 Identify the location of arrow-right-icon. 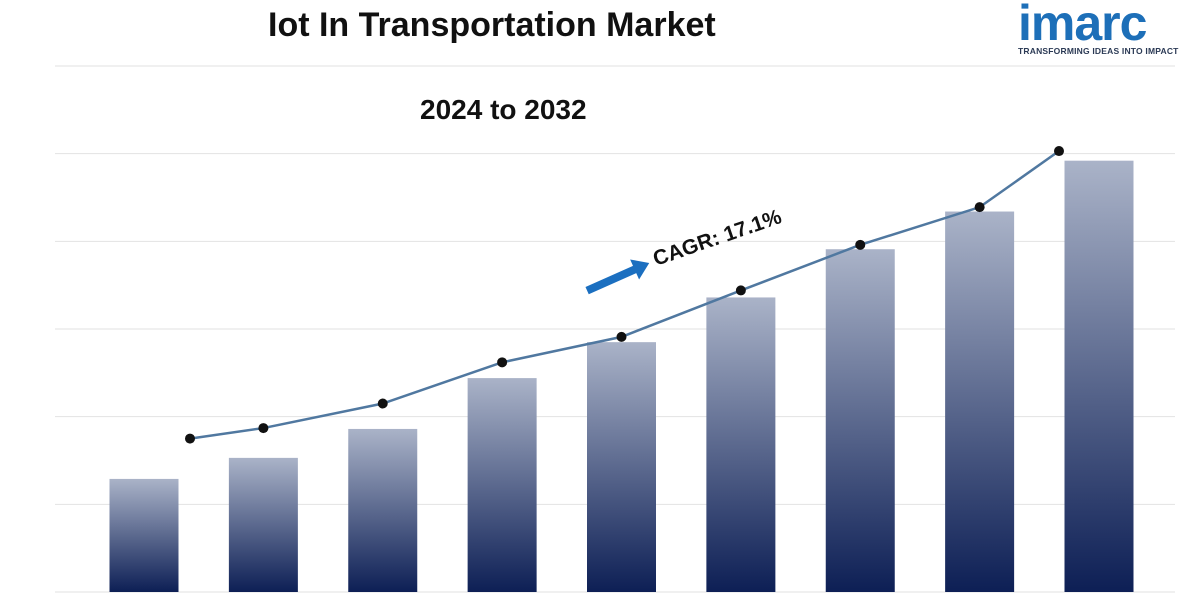
(617, 277).